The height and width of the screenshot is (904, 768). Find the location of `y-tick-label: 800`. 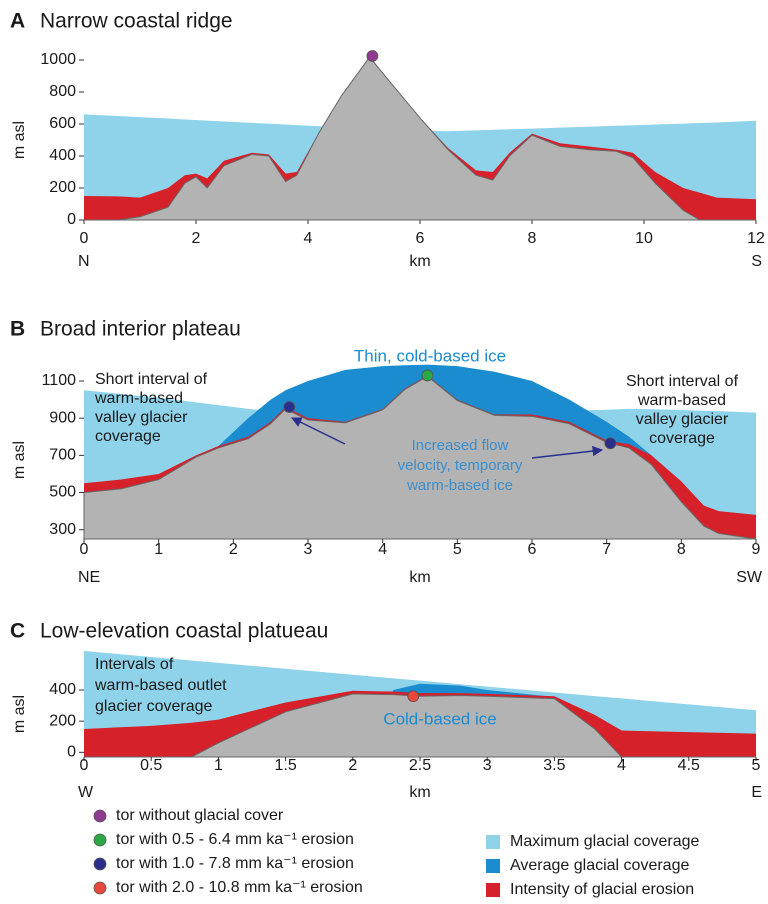

y-tick-label: 800 is located at coordinates (62, 91).